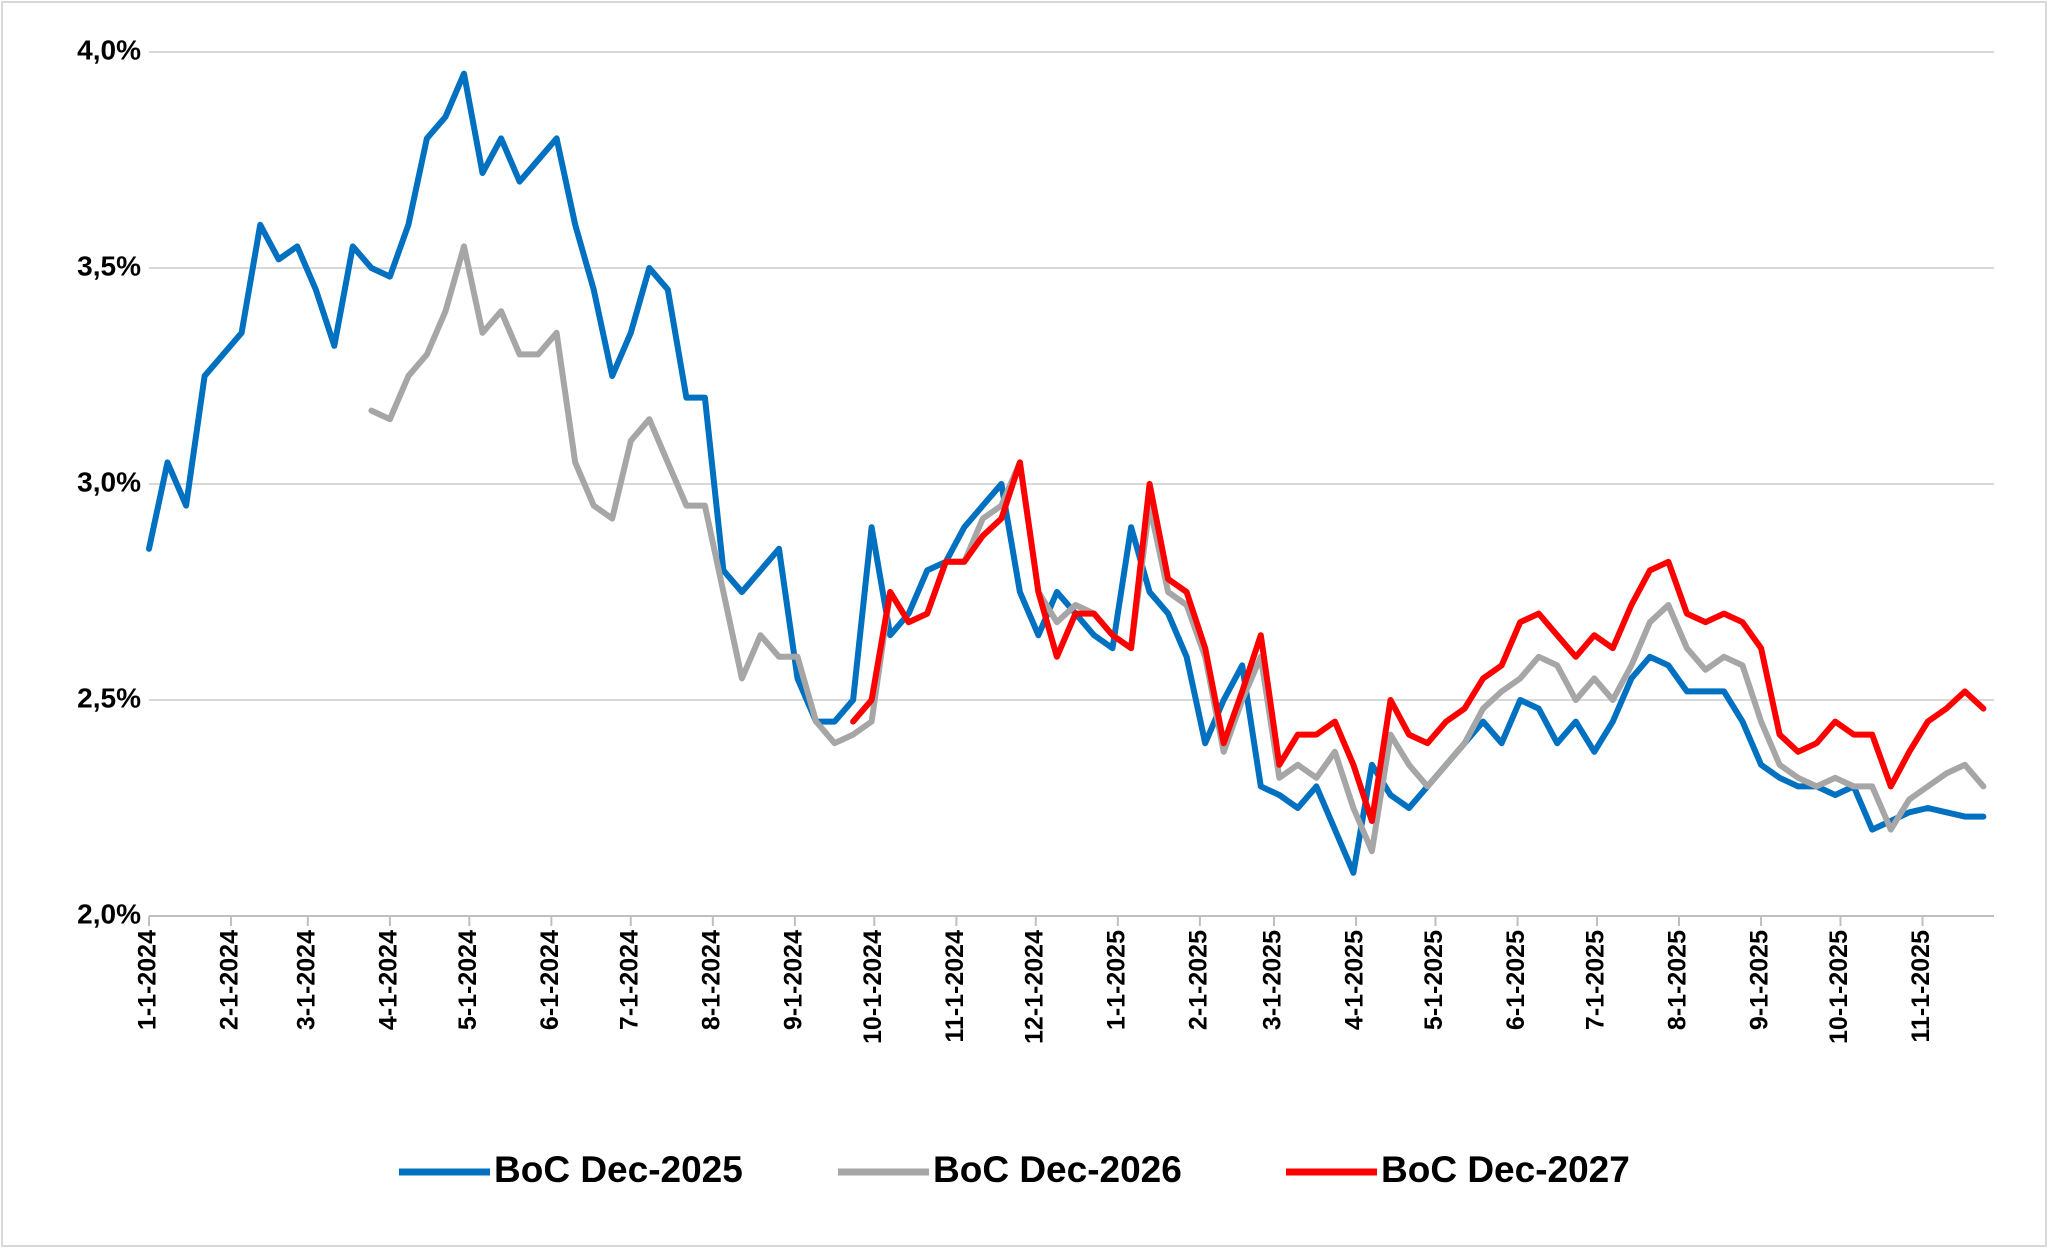 The width and height of the screenshot is (2048, 1248). Describe the element at coordinates (1921, 986) in the screenshot. I see `x-tick-label: 11-1-2025` at that location.